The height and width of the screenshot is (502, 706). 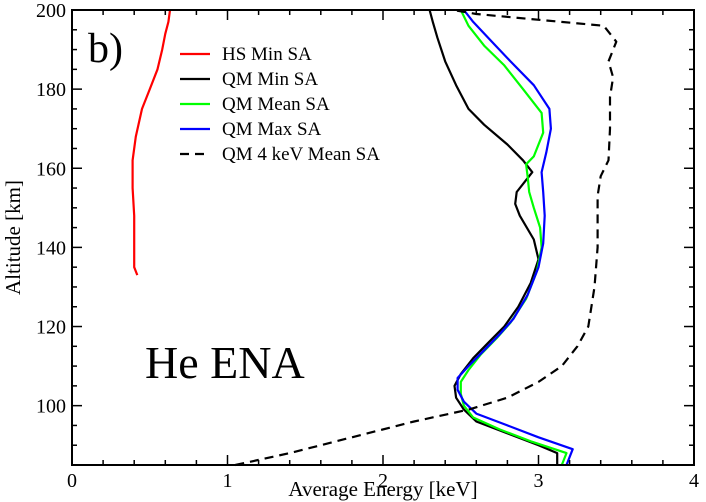 What do you see at coordinates (228, 481) in the screenshot?
I see `x-tick-label: 1` at bounding box center [228, 481].